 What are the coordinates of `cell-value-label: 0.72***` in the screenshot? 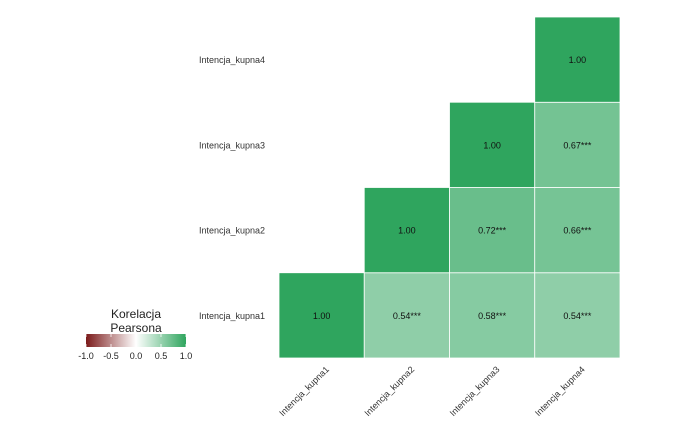 It's located at (492, 231).